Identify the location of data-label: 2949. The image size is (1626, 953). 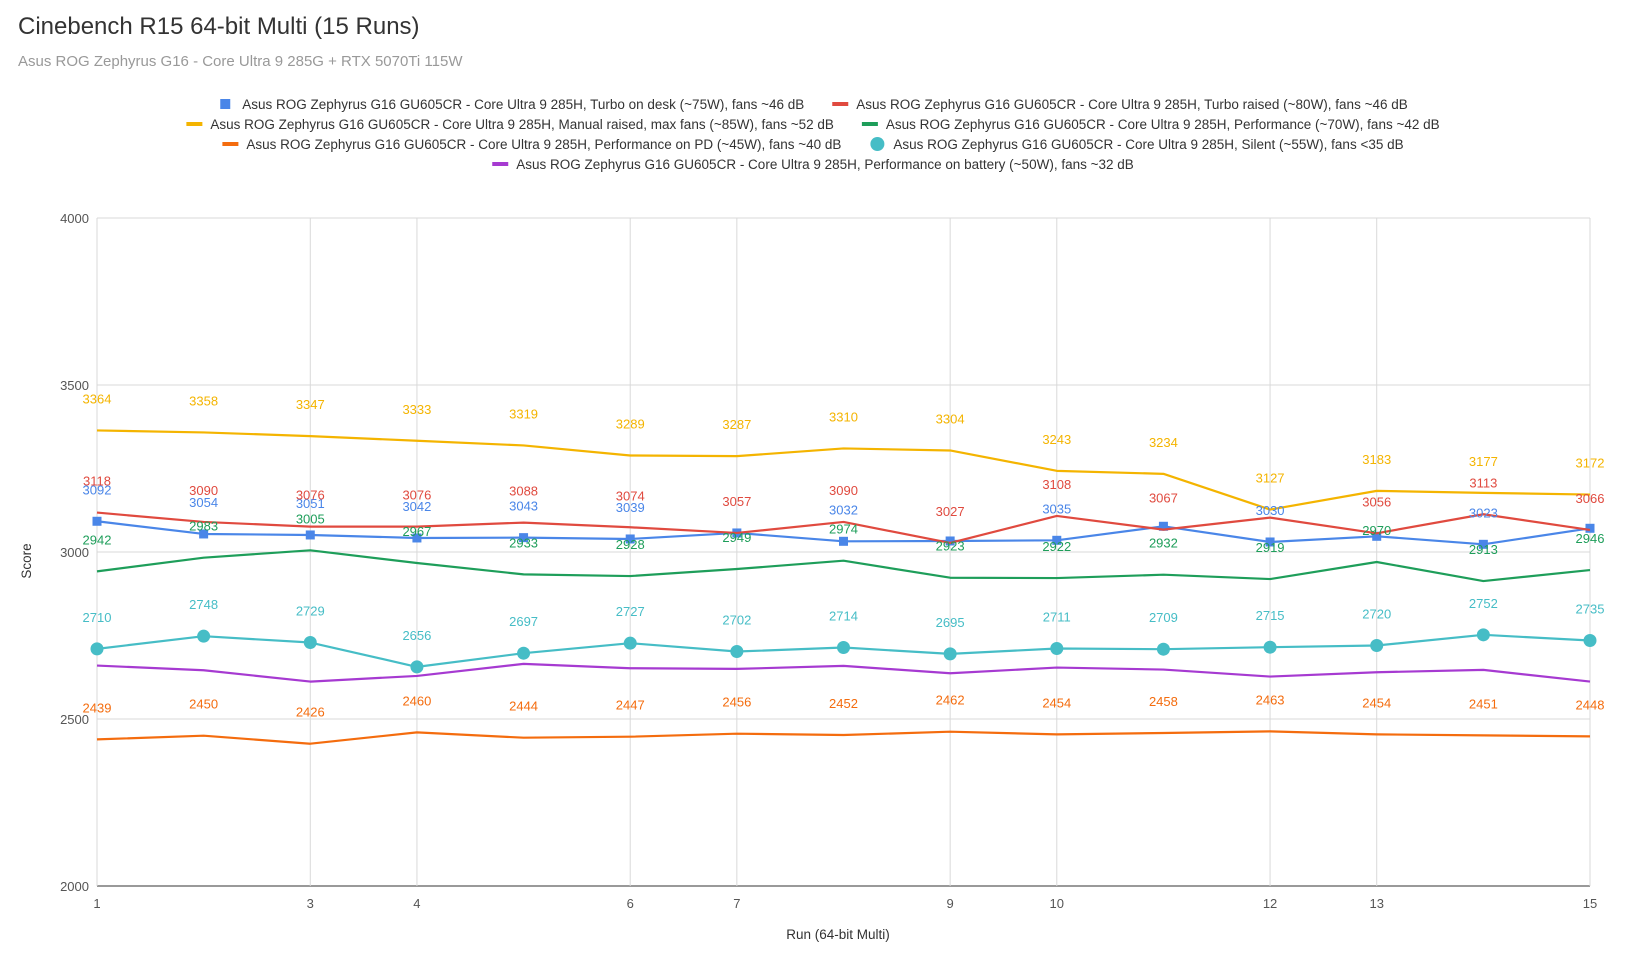
(736, 537).